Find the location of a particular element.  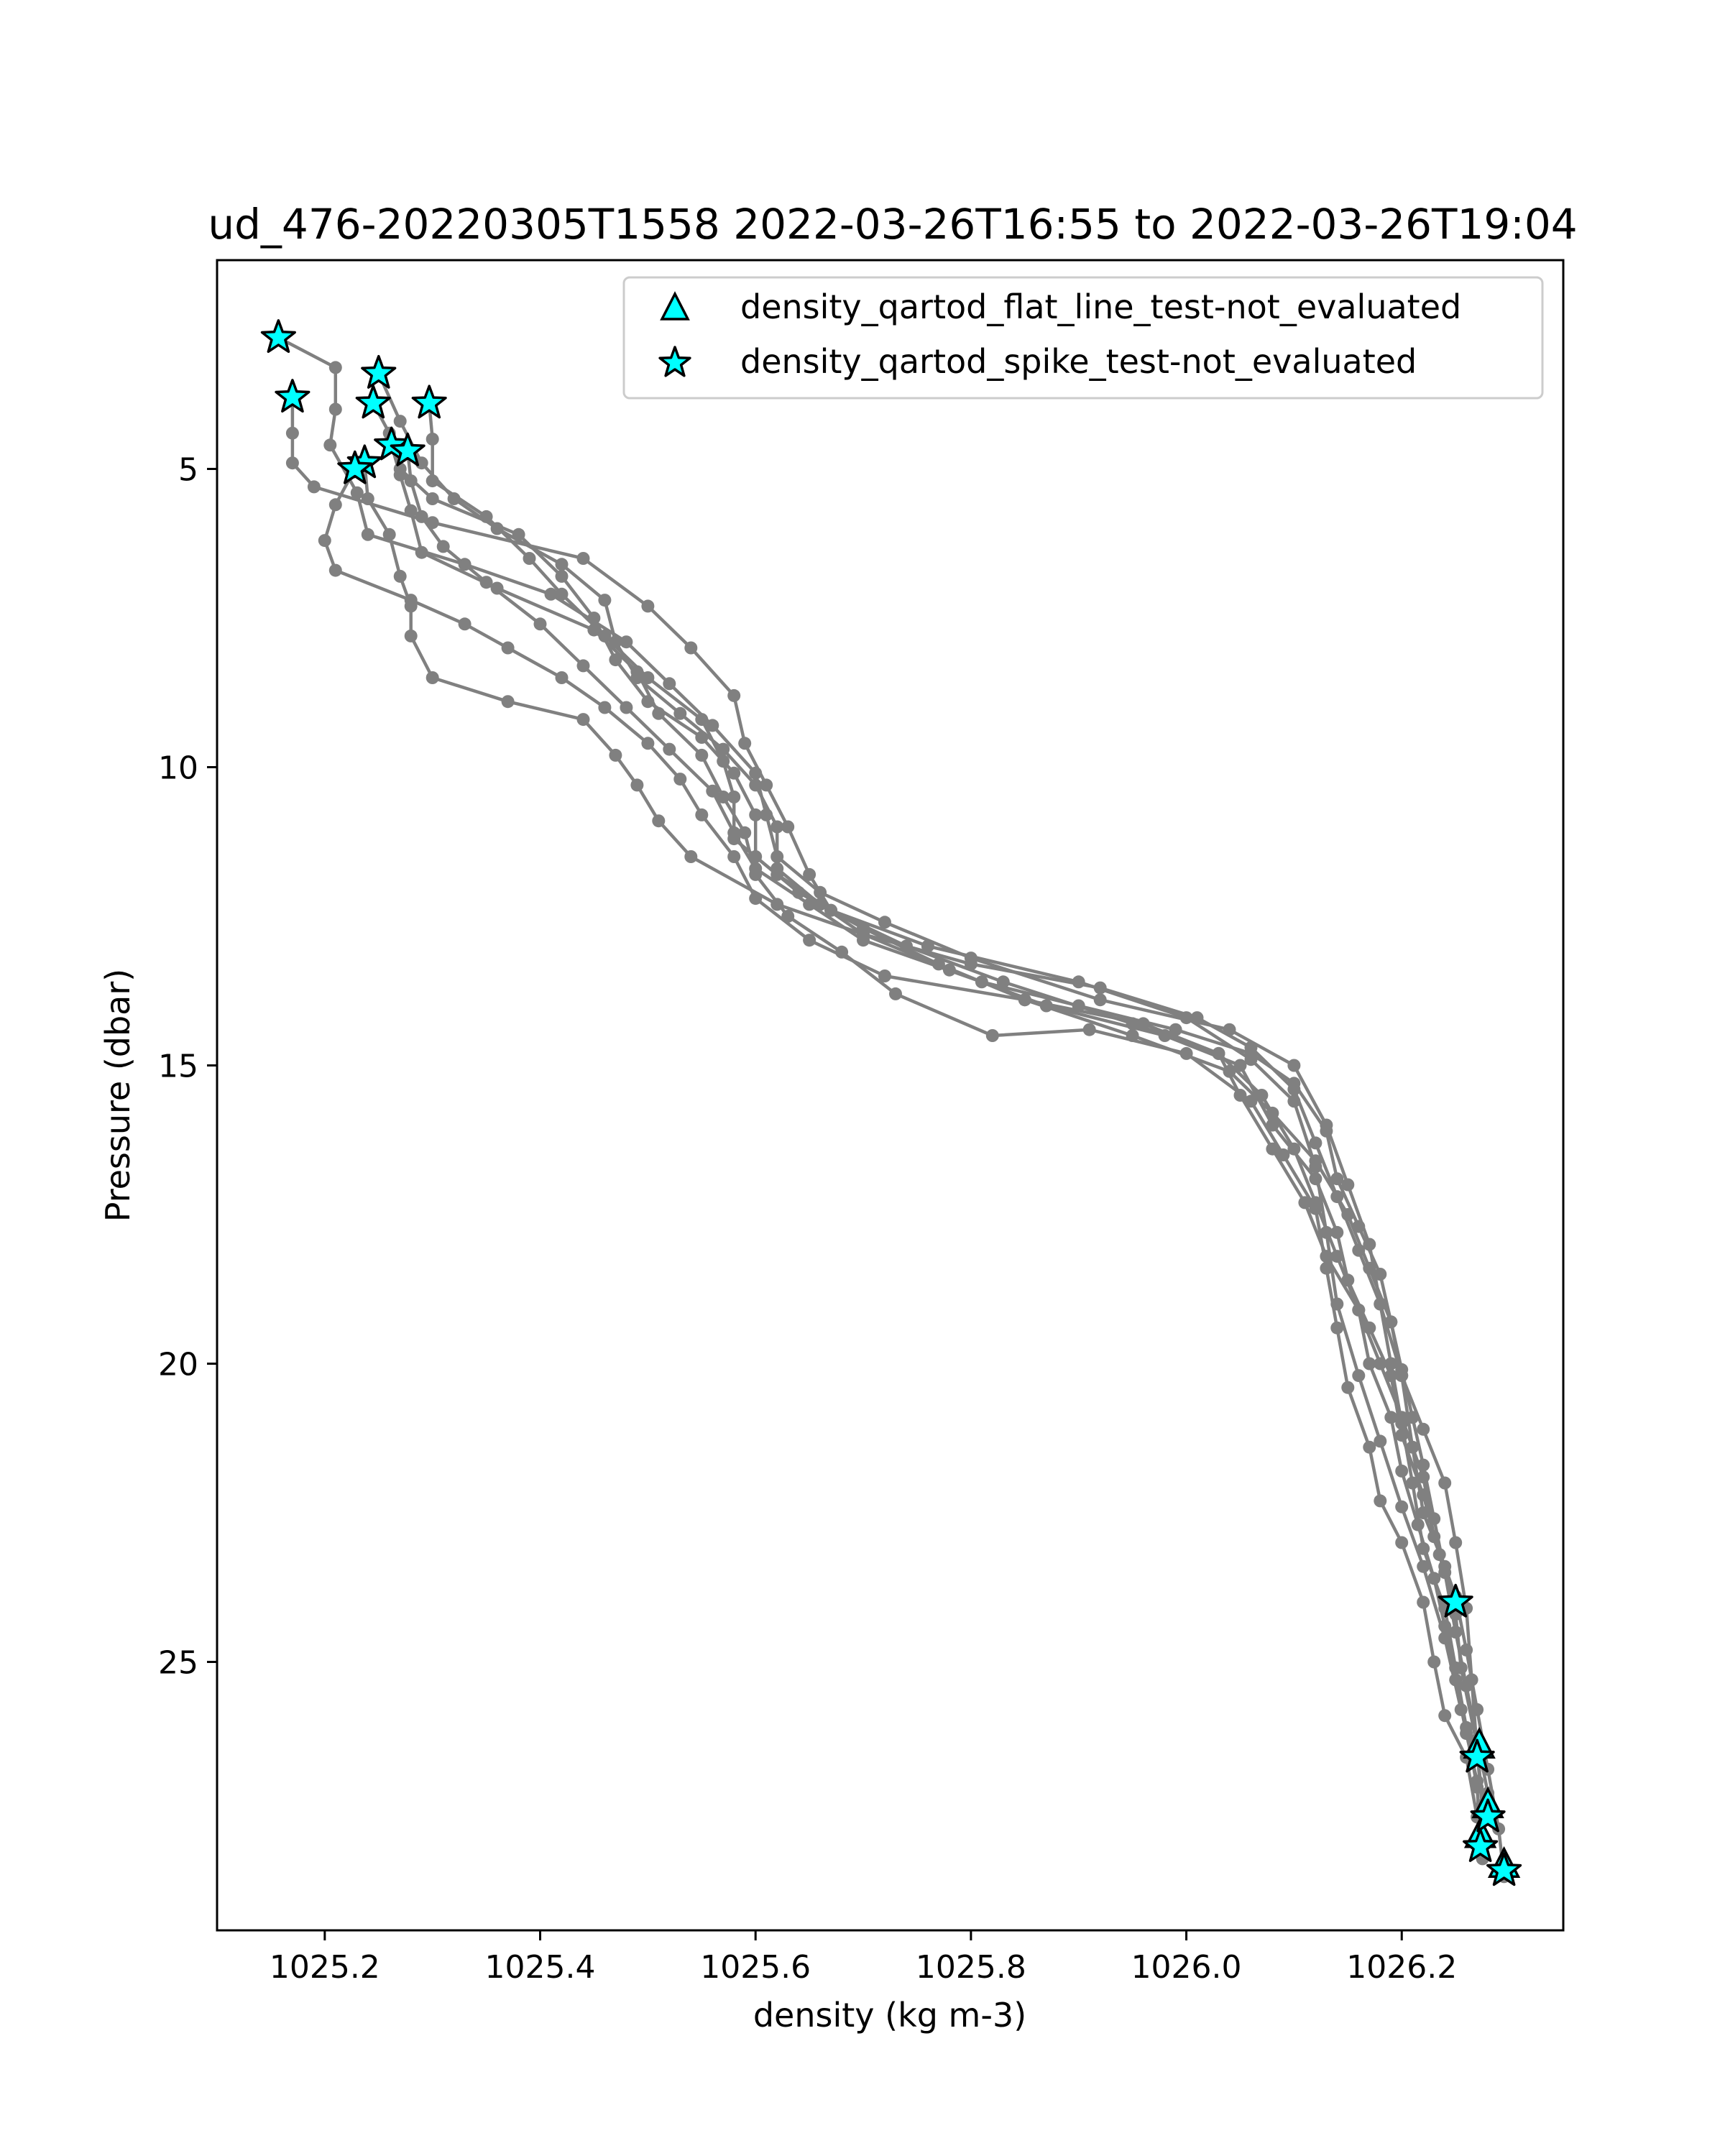

y-tick-label: 5 is located at coordinates (188, 470).